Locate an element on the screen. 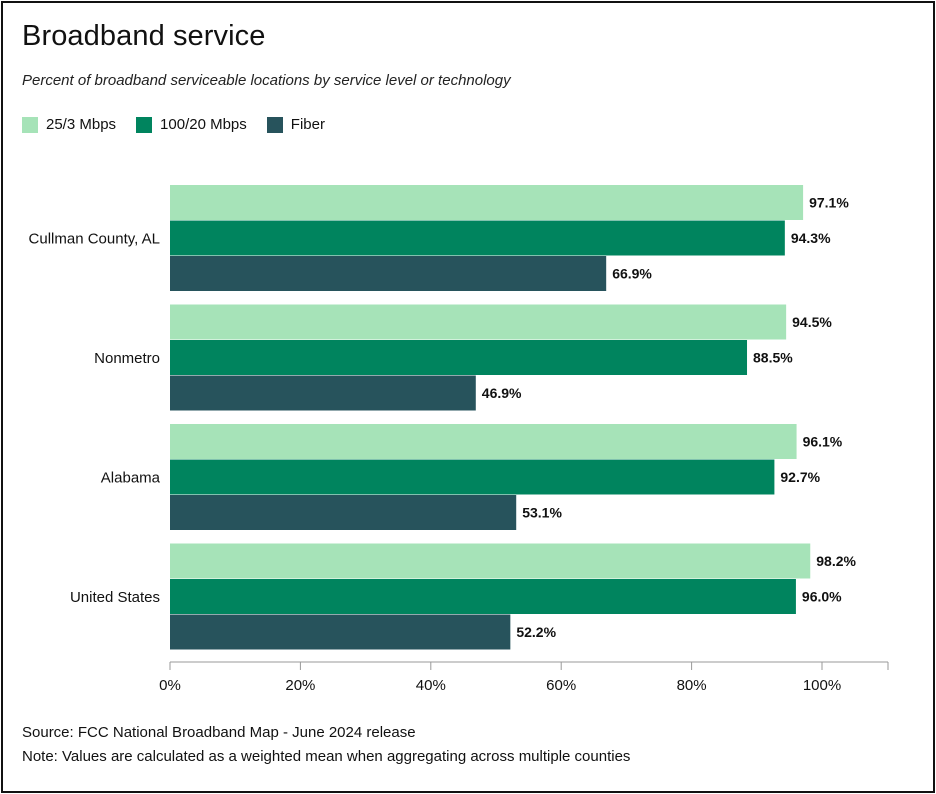 The height and width of the screenshot is (794, 936). bar-25-3-mbps-alabama is located at coordinates (483, 441).